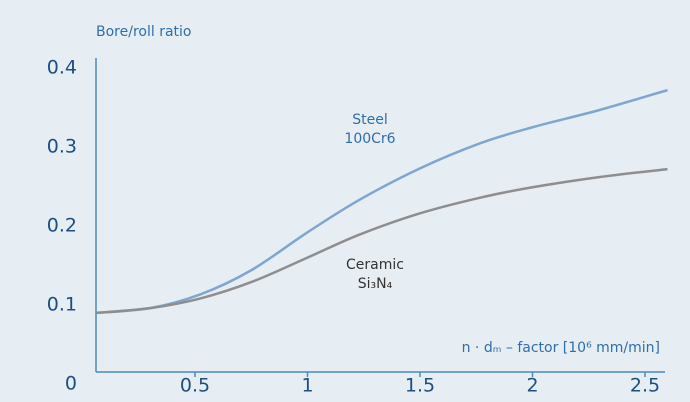  I want to click on series-label: Si₃N₄, so click(375, 284).